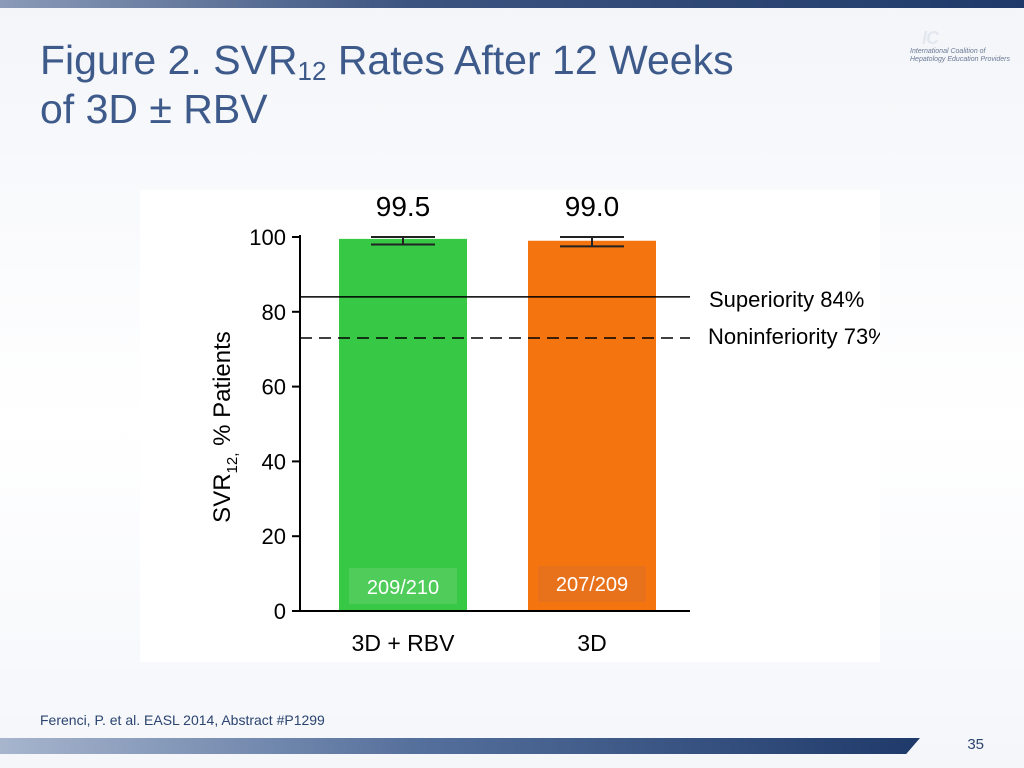  I want to click on y-tick-label: 80, so click(274, 312).